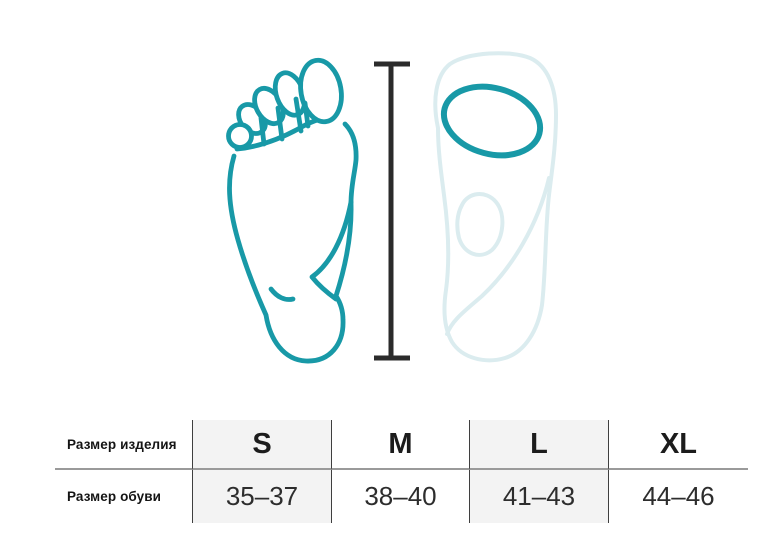 The height and width of the screenshot is (559, 780). Describe the element at coordinates (284, 121) in the screenshot. I see `toe-webbing-lines` at that location.